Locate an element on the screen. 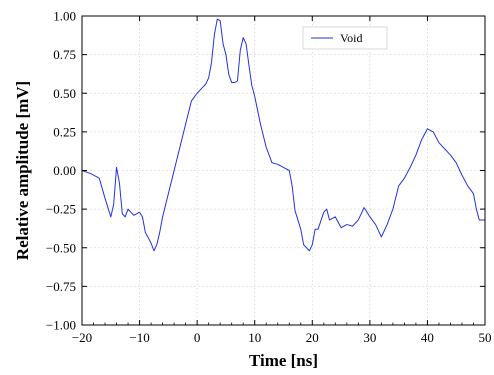 The height and width of the screenshot is (375, 494). y-tick-label: 1.00 is located at coordinates (64, 16).